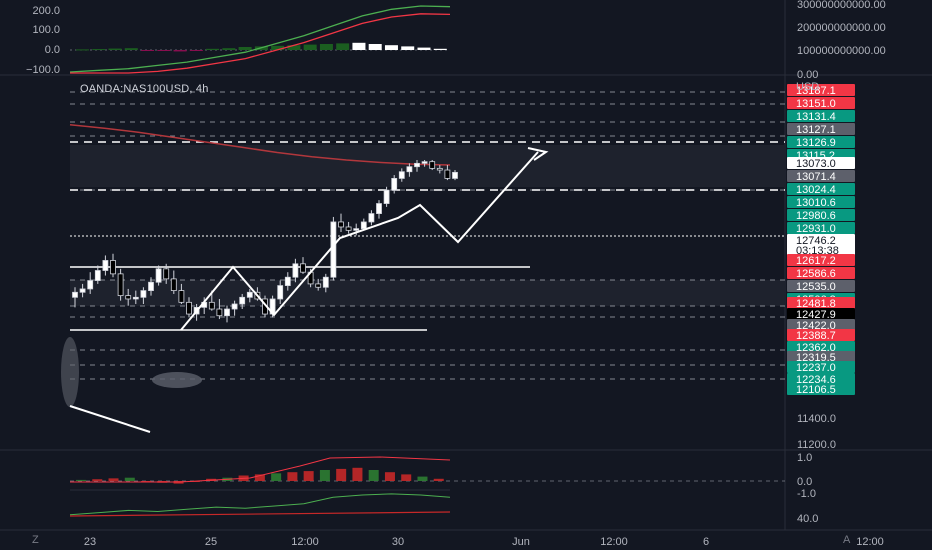 This screenshot has height=550, width=932. I want to click on top-left-tick: 200.0, so click(46, 11).